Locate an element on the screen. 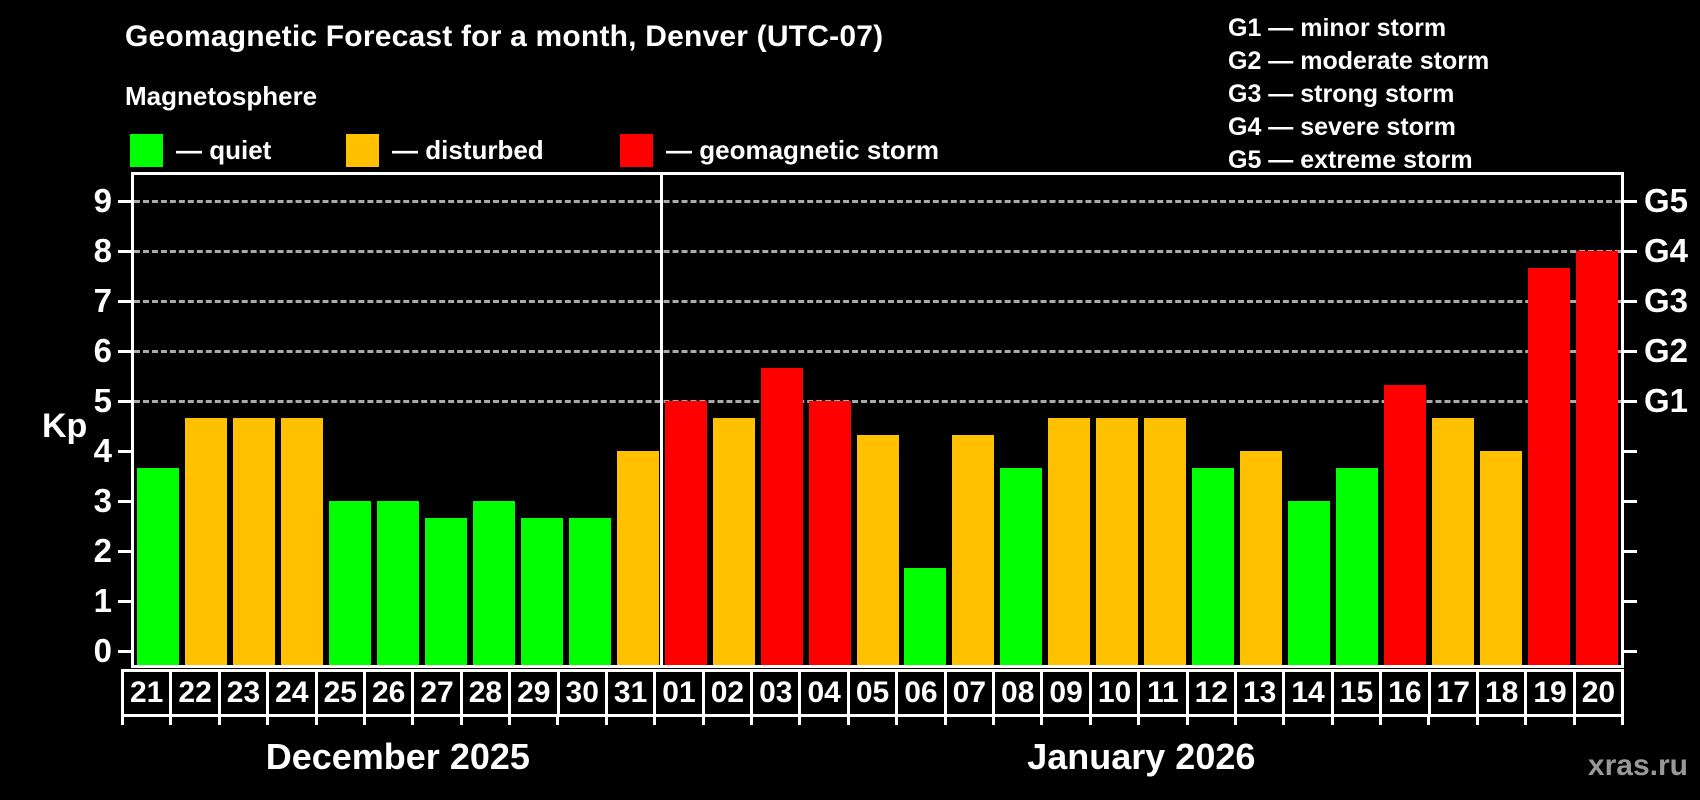 The image size is (1700, 800). date-cell: 08 is located at coordinates (1018, 693).